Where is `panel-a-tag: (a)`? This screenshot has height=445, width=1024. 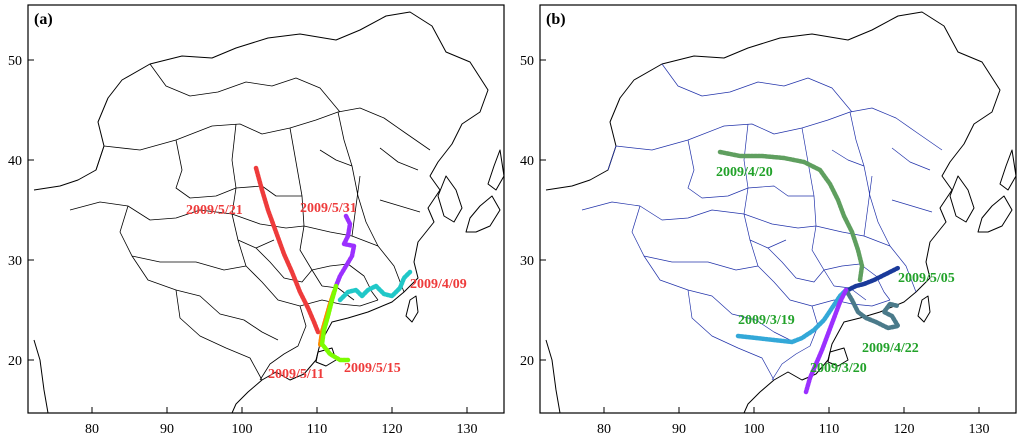 panel-a-tag: (a) is located at coordinates (43, 19).